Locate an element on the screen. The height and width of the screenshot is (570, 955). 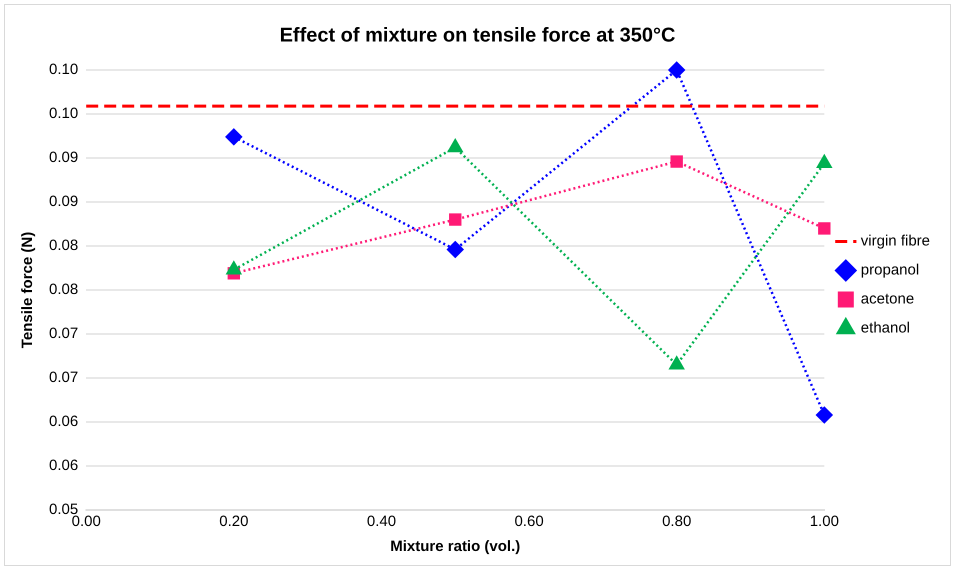
x-axis-title: Mixture ratio (vol.) is located at coordinates (455, 547).